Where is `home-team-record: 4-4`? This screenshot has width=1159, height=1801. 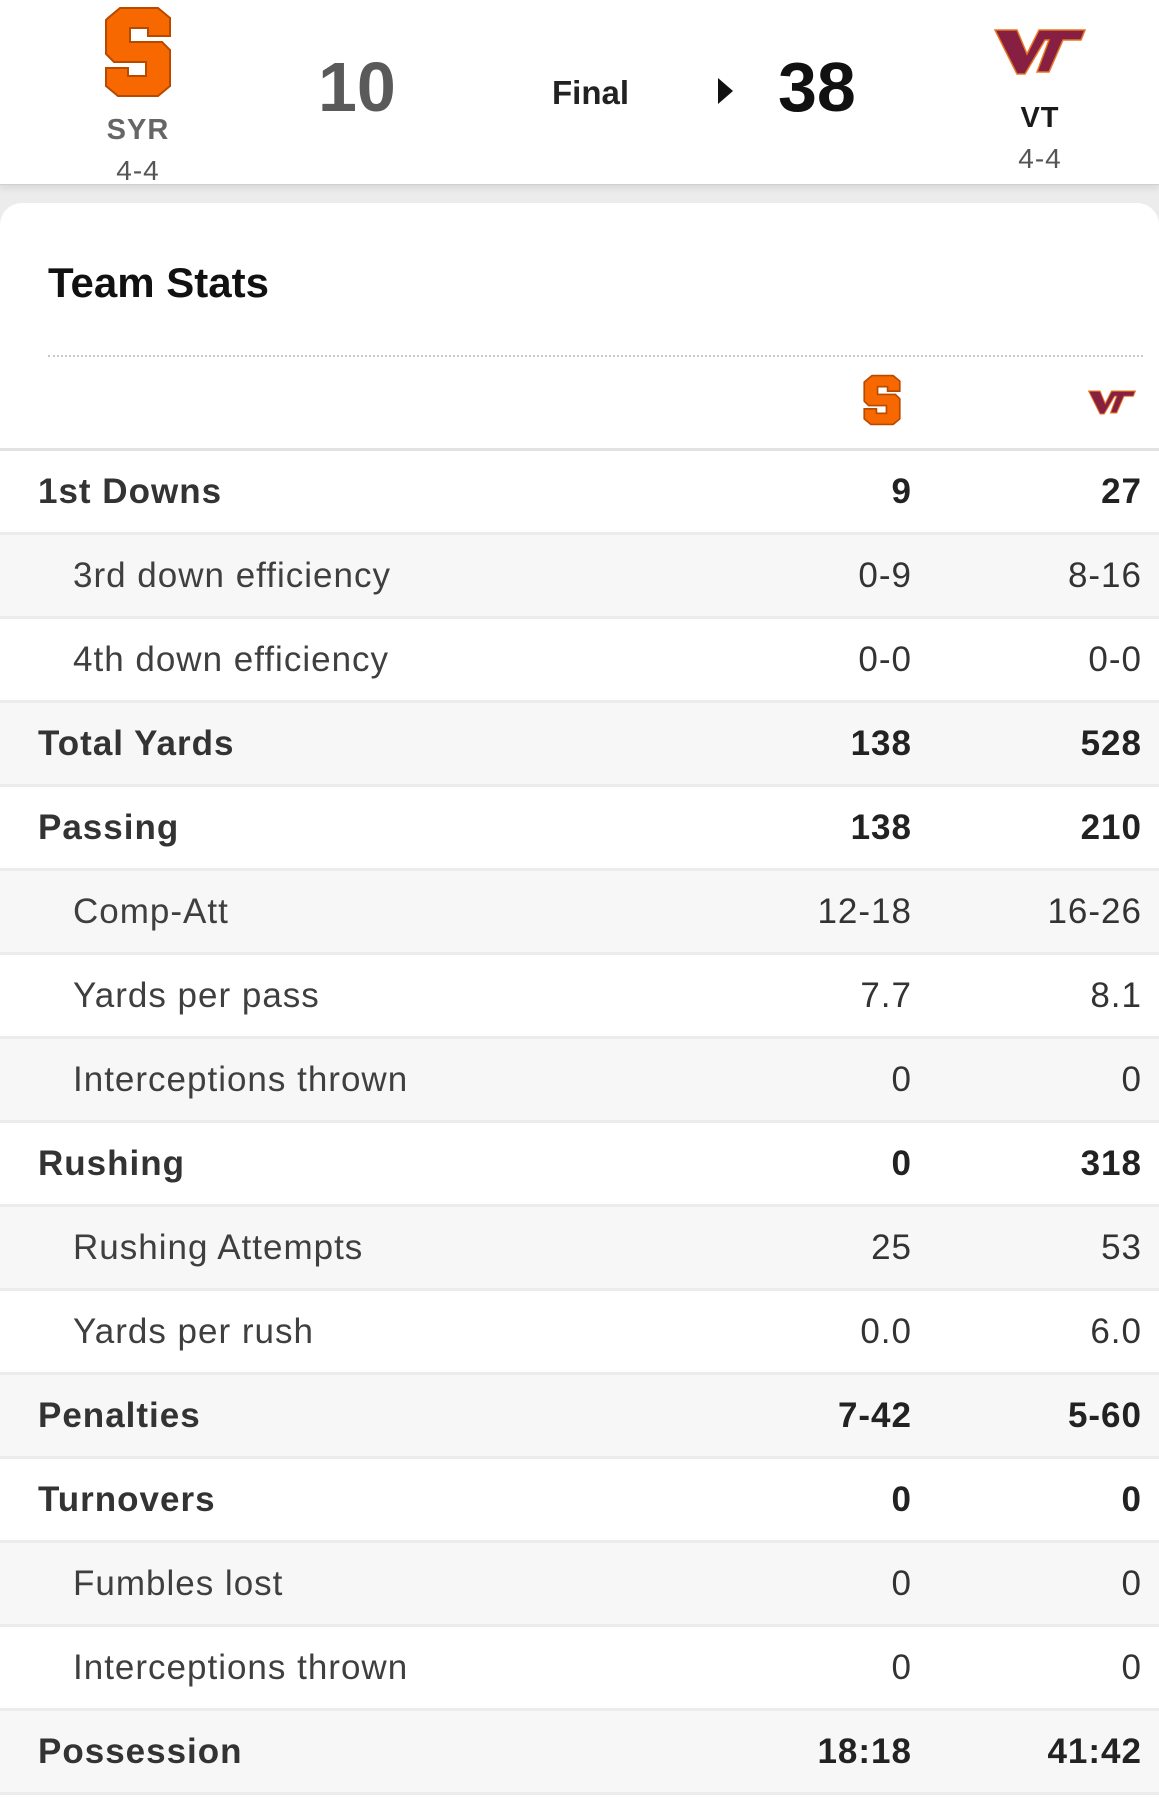
home-team-record: 4-4 is located at coordinates (138, 170).